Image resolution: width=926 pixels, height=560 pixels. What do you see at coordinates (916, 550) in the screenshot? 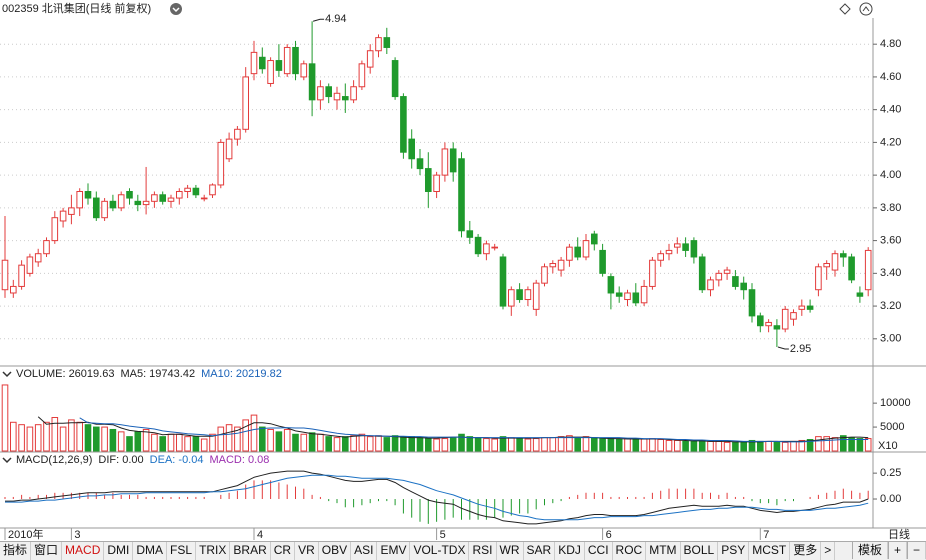
I see `side-tab: −` at bounding box center [916, 550].